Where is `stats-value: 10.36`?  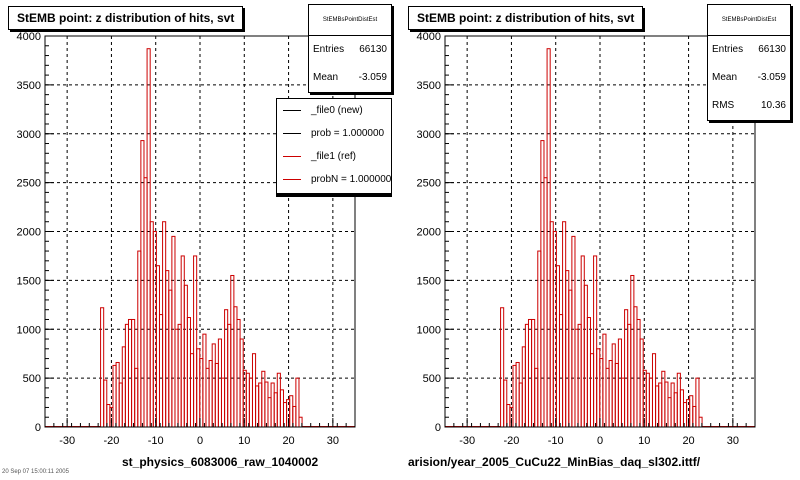 stats-value: 10.36 is located at coordinates (773, 105).